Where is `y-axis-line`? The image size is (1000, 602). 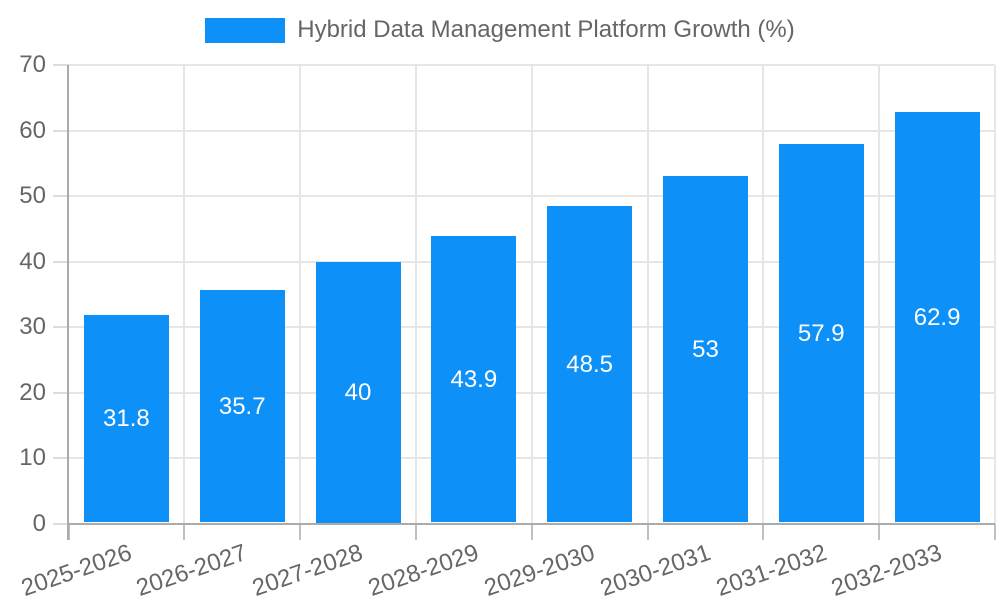
y-axis-line is located at coordinates (68, 302).